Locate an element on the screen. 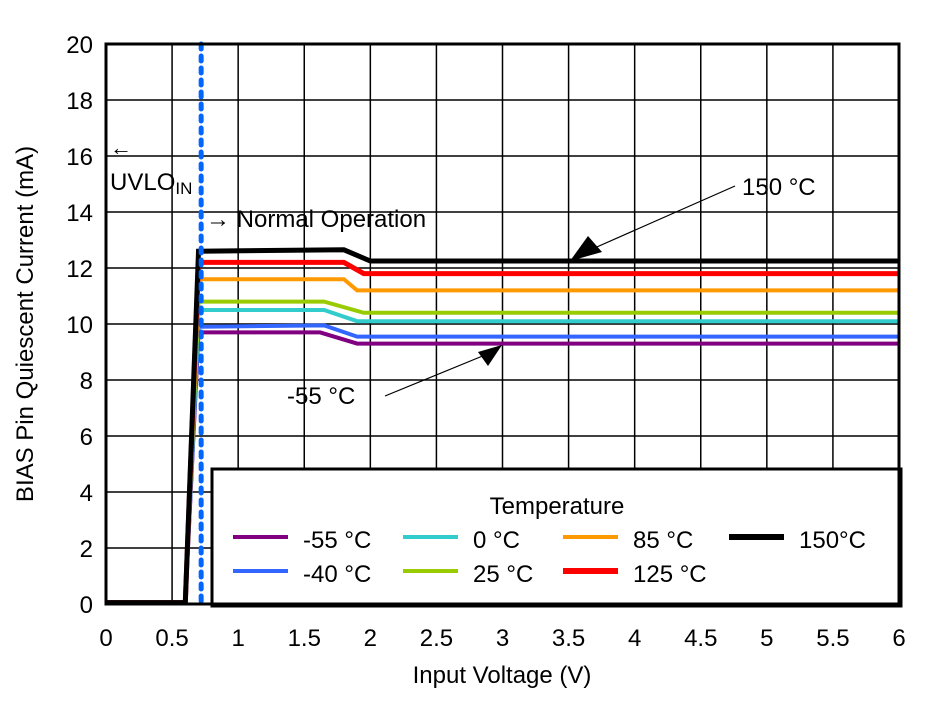 The image size is (932, 701). x-tick-label: 4 is located at coordinates (634, 638).